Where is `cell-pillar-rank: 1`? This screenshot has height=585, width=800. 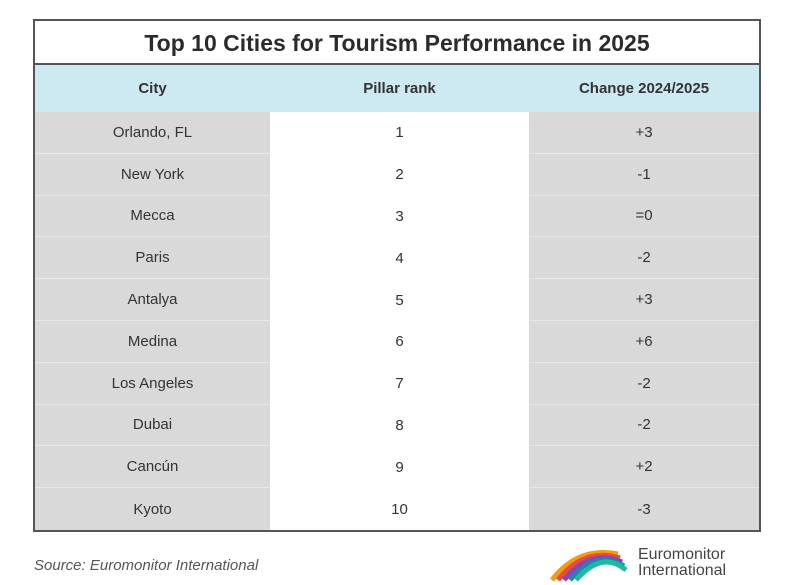 cell-pillar-rank: 1 is located at coordinates (399, 133).